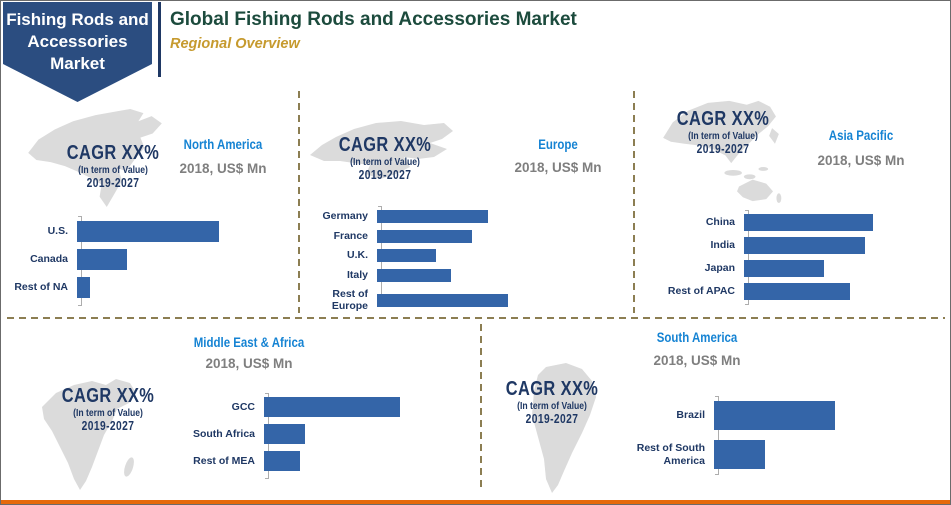  I want to click on asia-pacific-map, so click(722, 152).